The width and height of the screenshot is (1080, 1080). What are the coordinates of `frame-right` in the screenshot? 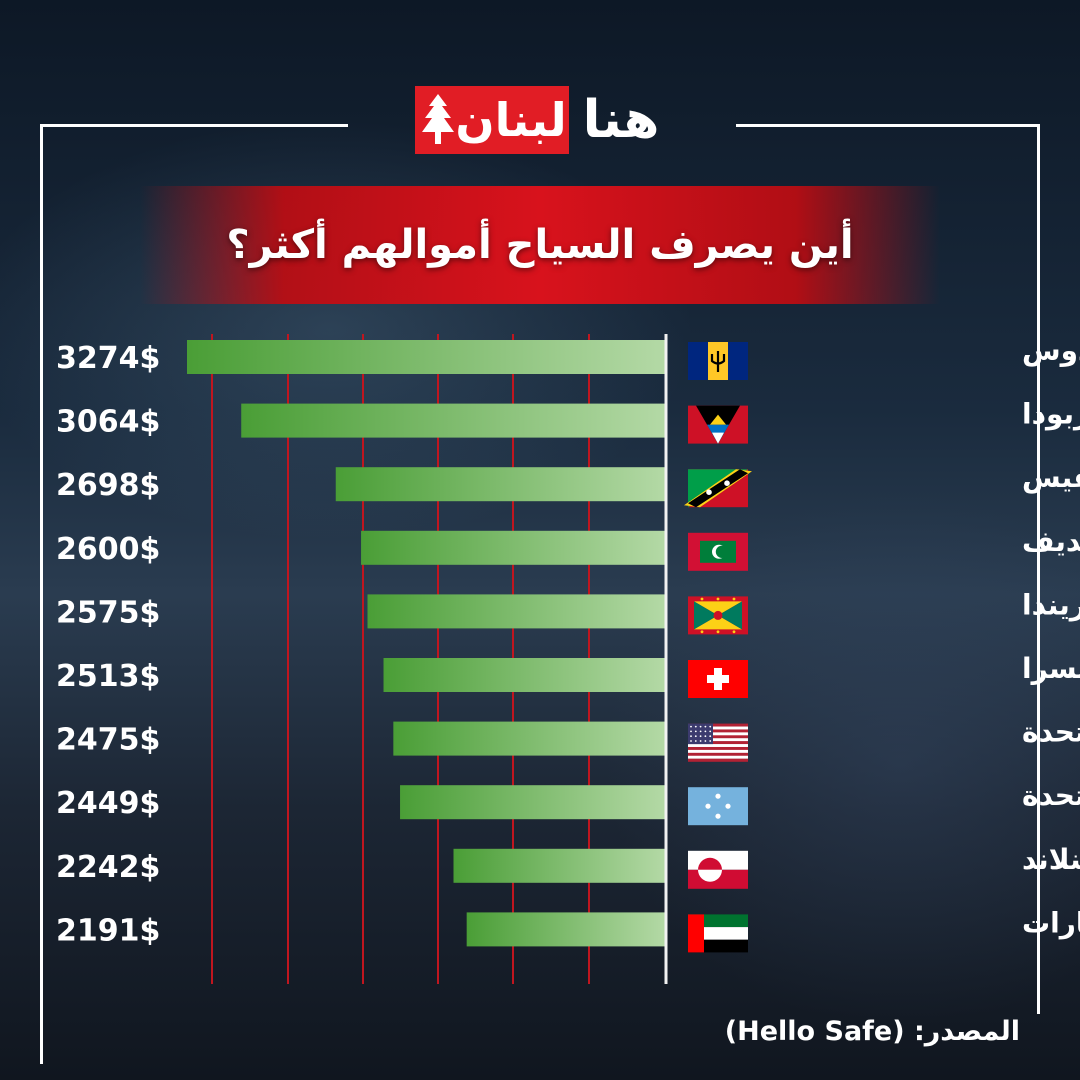 It's located at (1038, 569).